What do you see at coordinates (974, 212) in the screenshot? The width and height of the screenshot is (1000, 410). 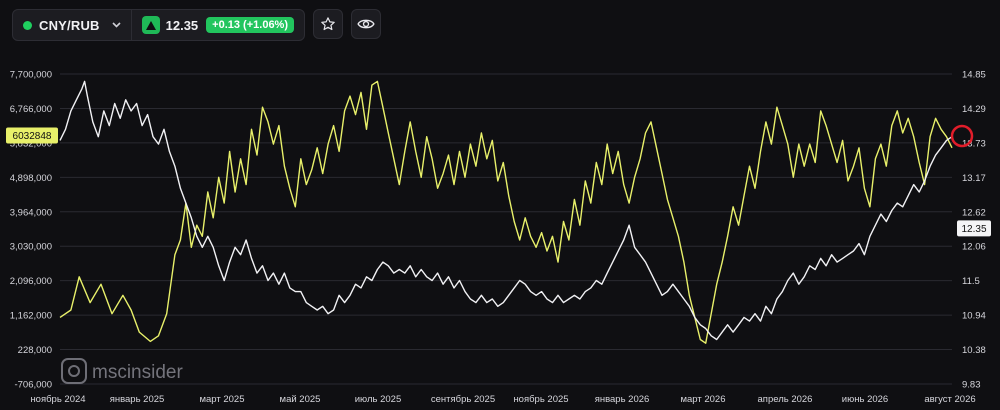 I see `right-tick-label: 12.62` at bounding box center [974, 212].